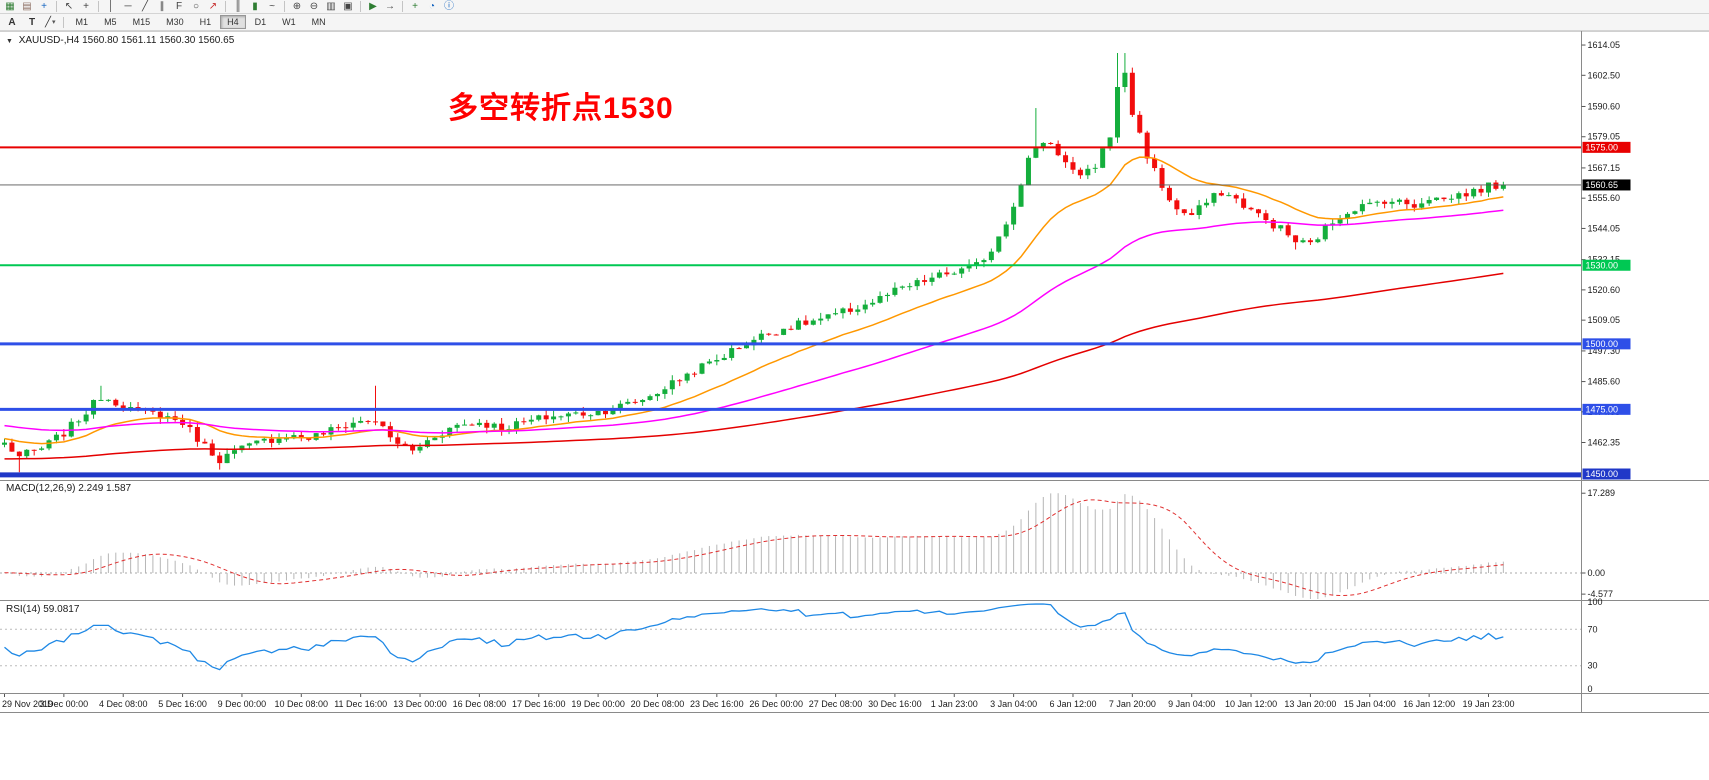 This screenshot has height=780, width=1709. Describe the element at coordinates (373, 6) in the screenshot. I see `auto-scroll-icon: ▶` at that location.